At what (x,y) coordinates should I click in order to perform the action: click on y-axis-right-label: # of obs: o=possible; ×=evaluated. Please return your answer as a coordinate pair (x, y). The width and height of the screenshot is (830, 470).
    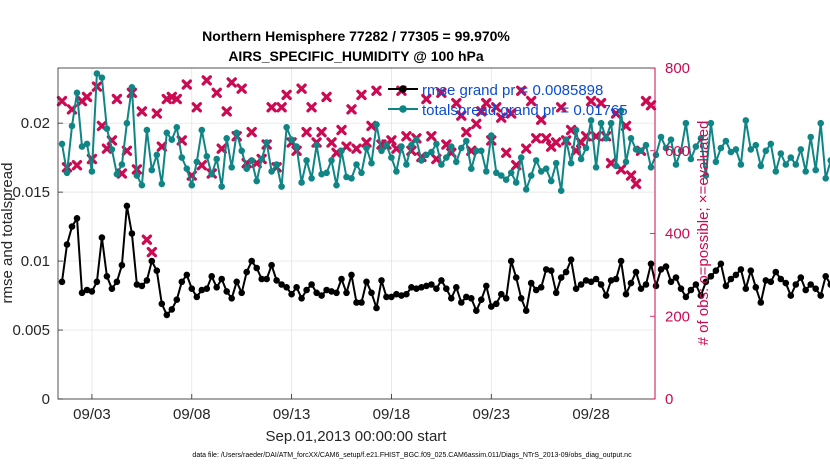
    Looking at the image, I should click on (703, 233).